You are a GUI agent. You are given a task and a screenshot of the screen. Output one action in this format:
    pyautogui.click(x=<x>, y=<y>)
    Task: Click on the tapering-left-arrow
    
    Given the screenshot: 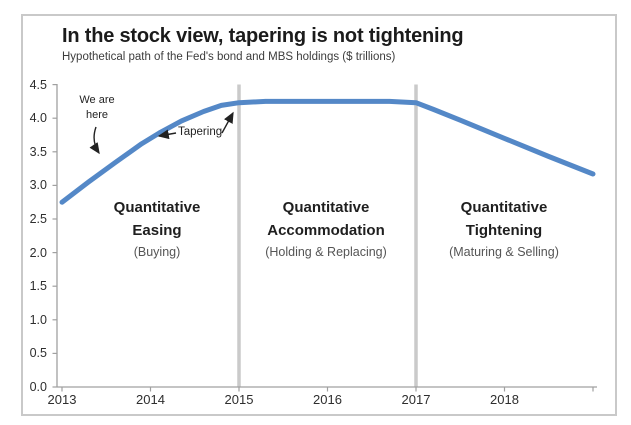 What is the action you would take?
    pyautogui.click(x=167, y=134)
    